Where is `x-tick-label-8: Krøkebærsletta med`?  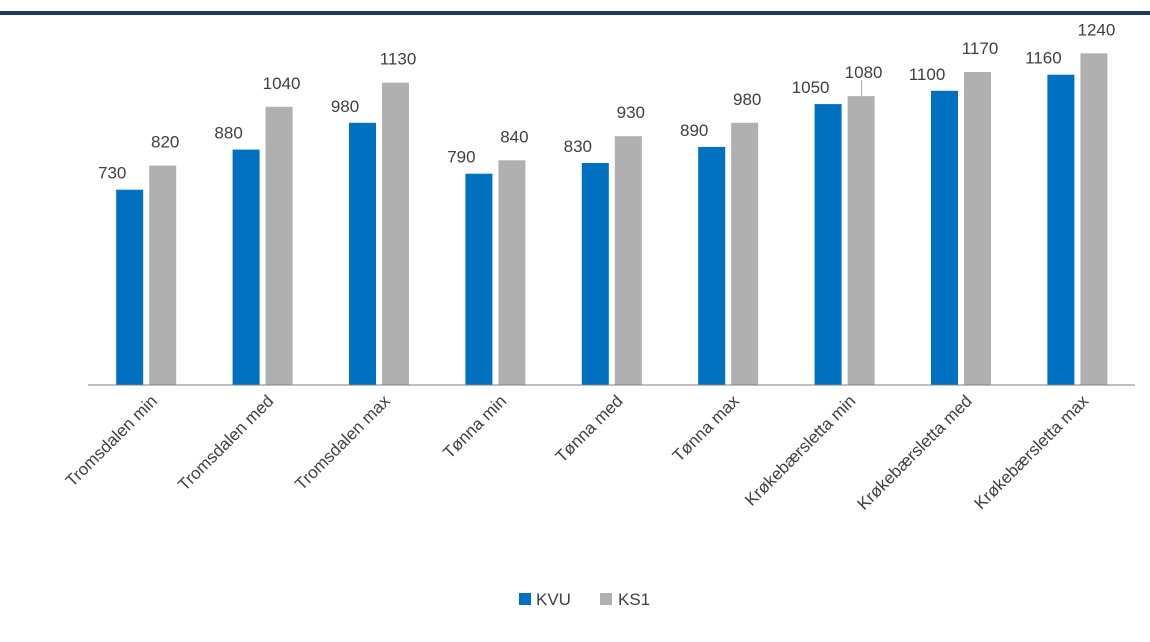 x-tick-label-8: Krøkebærsletta med is located at coordinates (914, 452).